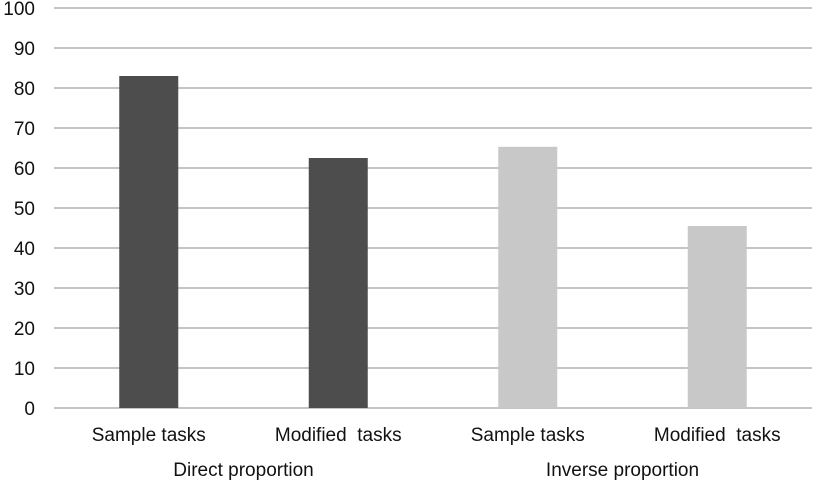 The height and width of the screenshot is (482, 815). Describe the element at coordinates (24, 89) in the screenshot. I see `y-tick-label: 80` at that location.